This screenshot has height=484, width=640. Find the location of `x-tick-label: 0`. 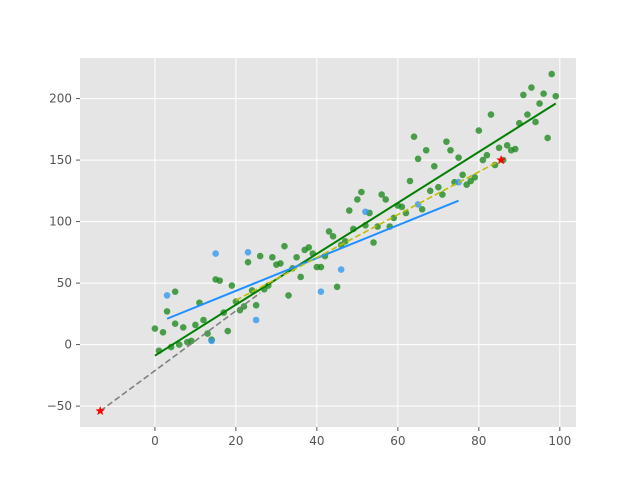

x-tick-label: 0 is located at coordinates (155, 441).